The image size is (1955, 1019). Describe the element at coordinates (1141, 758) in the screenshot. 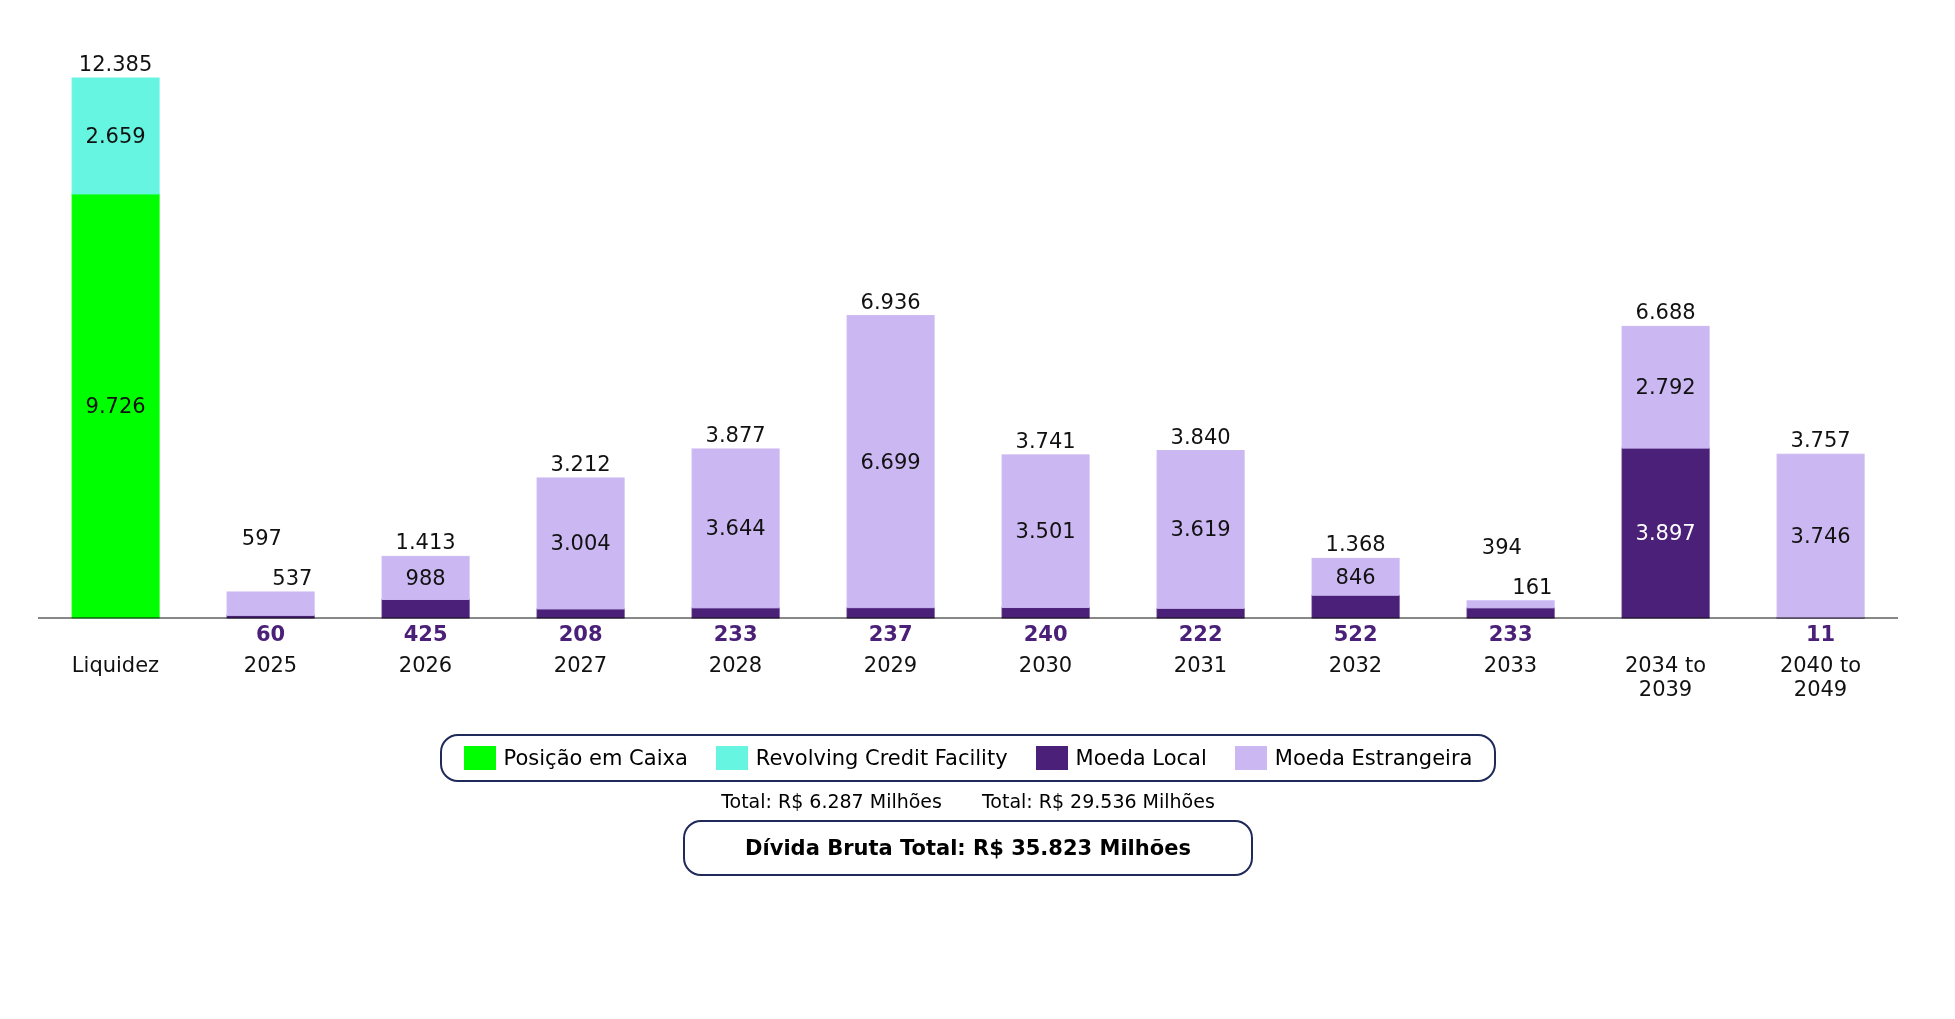

I see `legend-label: Moeda Local` at that location.